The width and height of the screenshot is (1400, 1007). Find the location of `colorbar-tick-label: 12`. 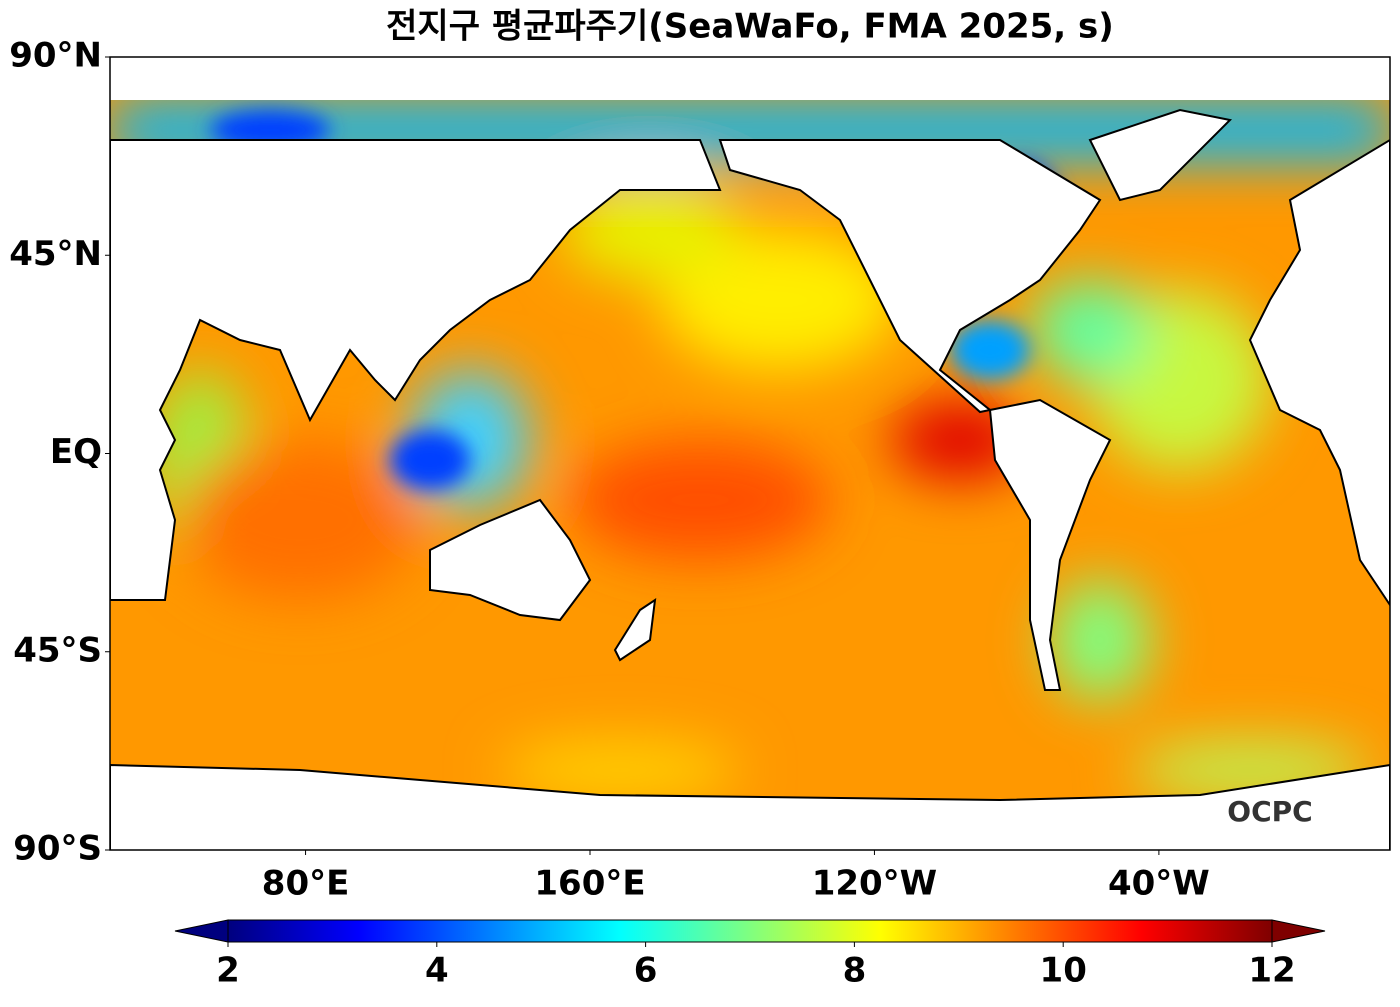

colorbar-tick-label: 12 is located at coordinates (1271, 971).